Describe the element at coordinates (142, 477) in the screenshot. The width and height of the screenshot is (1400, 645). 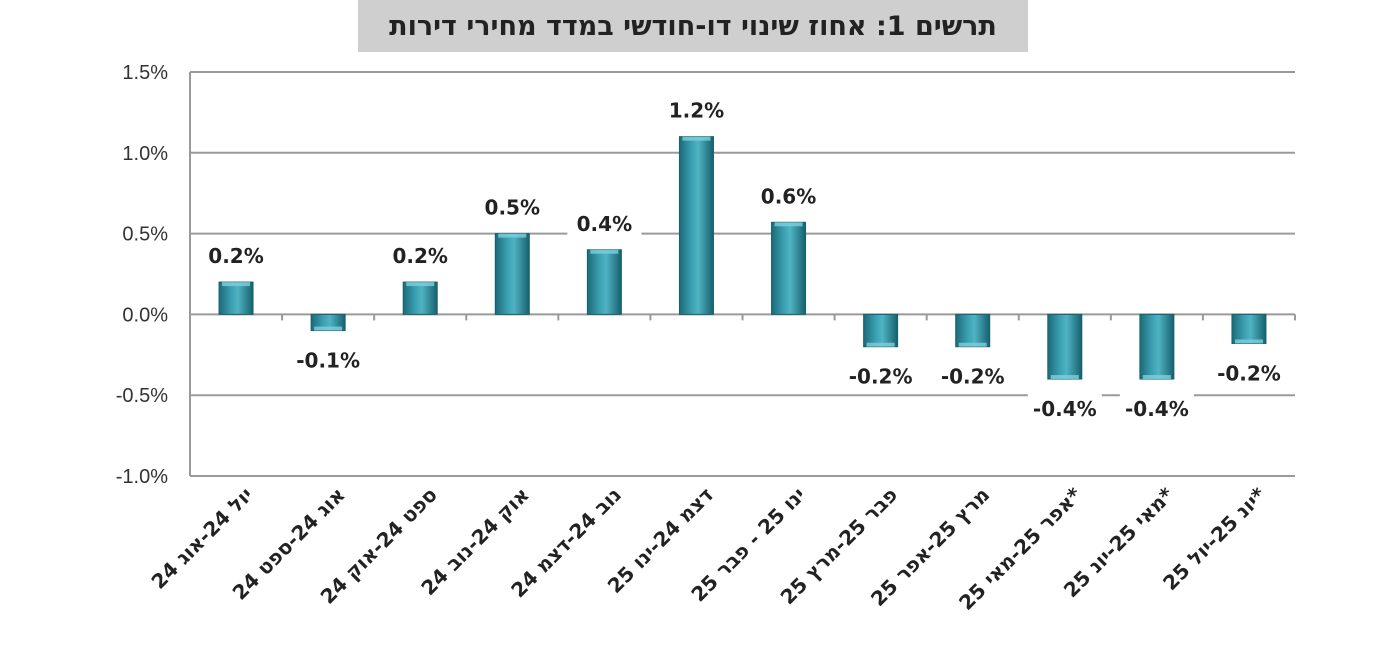
I see `y-tick-label: -1.0%` at that location.